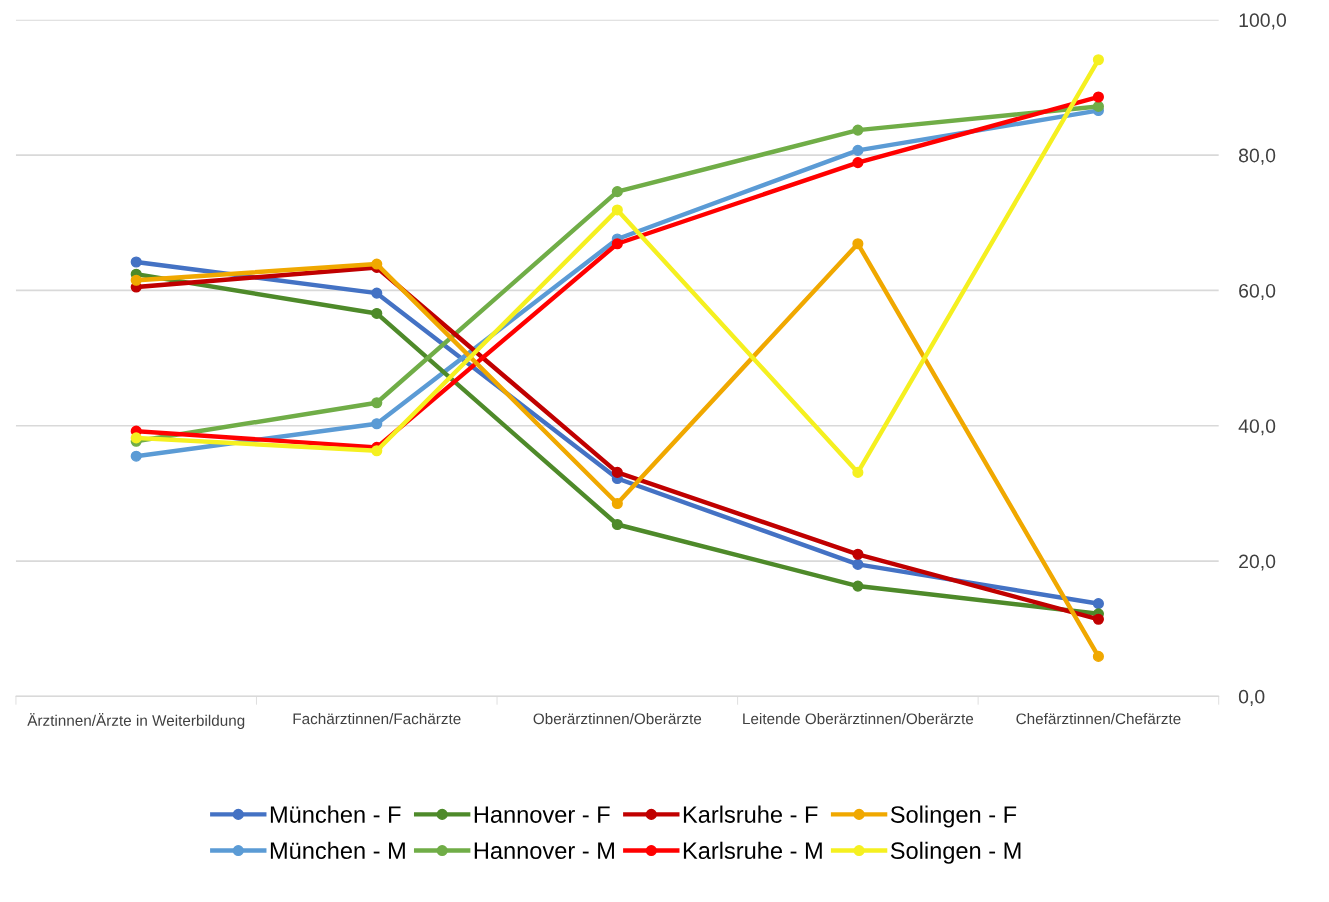 The width and height of the screenshot is (1329, 902). I want to click on y-tick-label: 20,0, so click(1257, 562).